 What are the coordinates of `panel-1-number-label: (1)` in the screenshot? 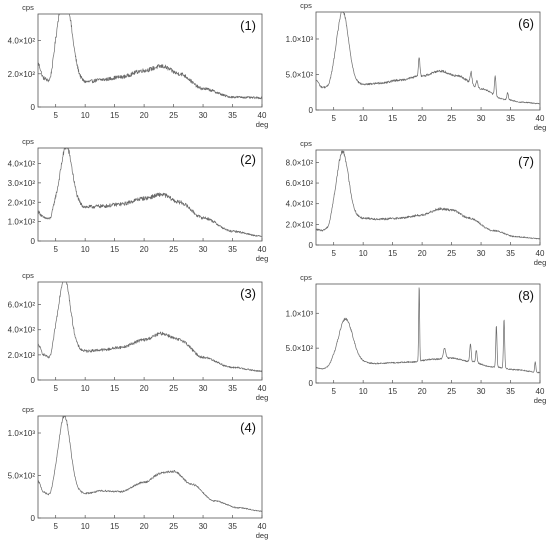 It's located at (248, 25).